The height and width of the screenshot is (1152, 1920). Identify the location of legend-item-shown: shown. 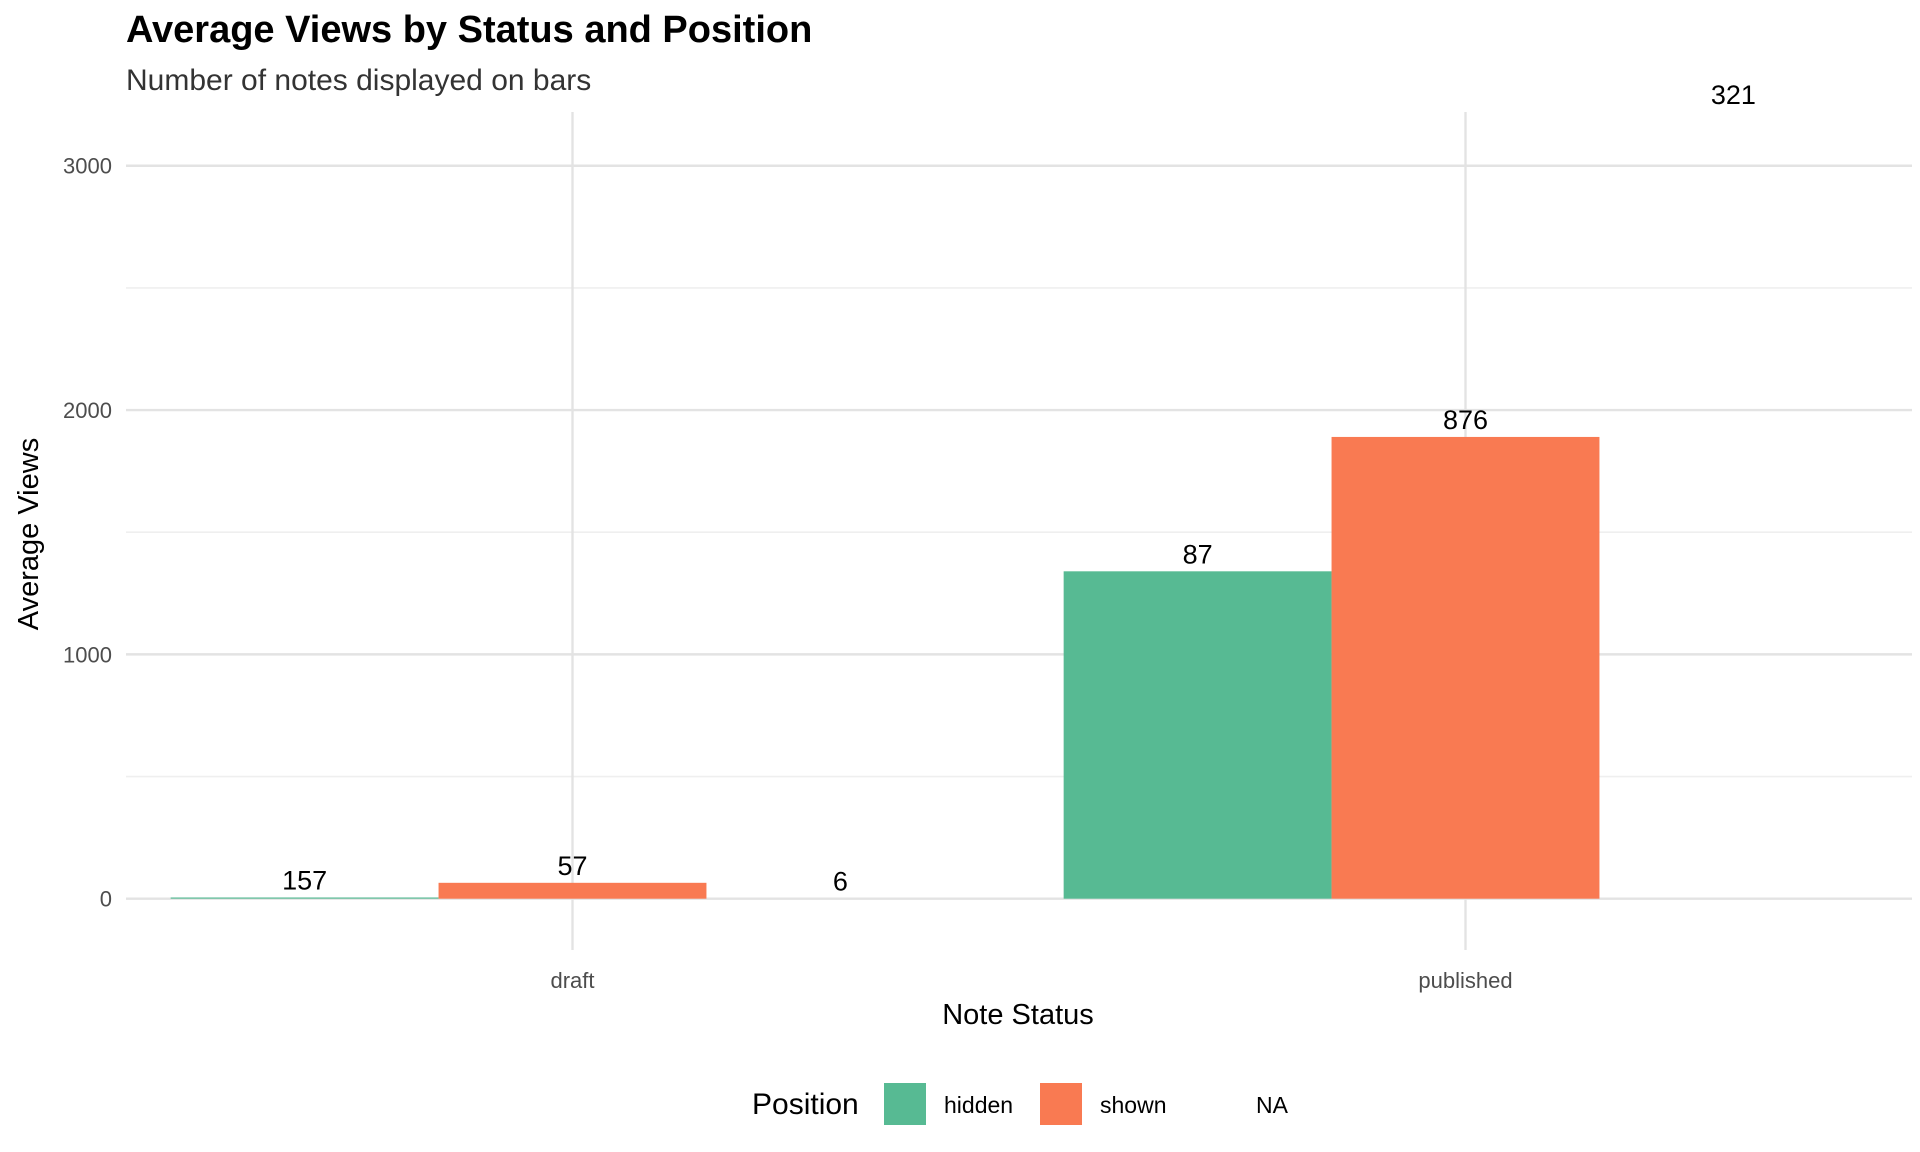
(1103, 1104).